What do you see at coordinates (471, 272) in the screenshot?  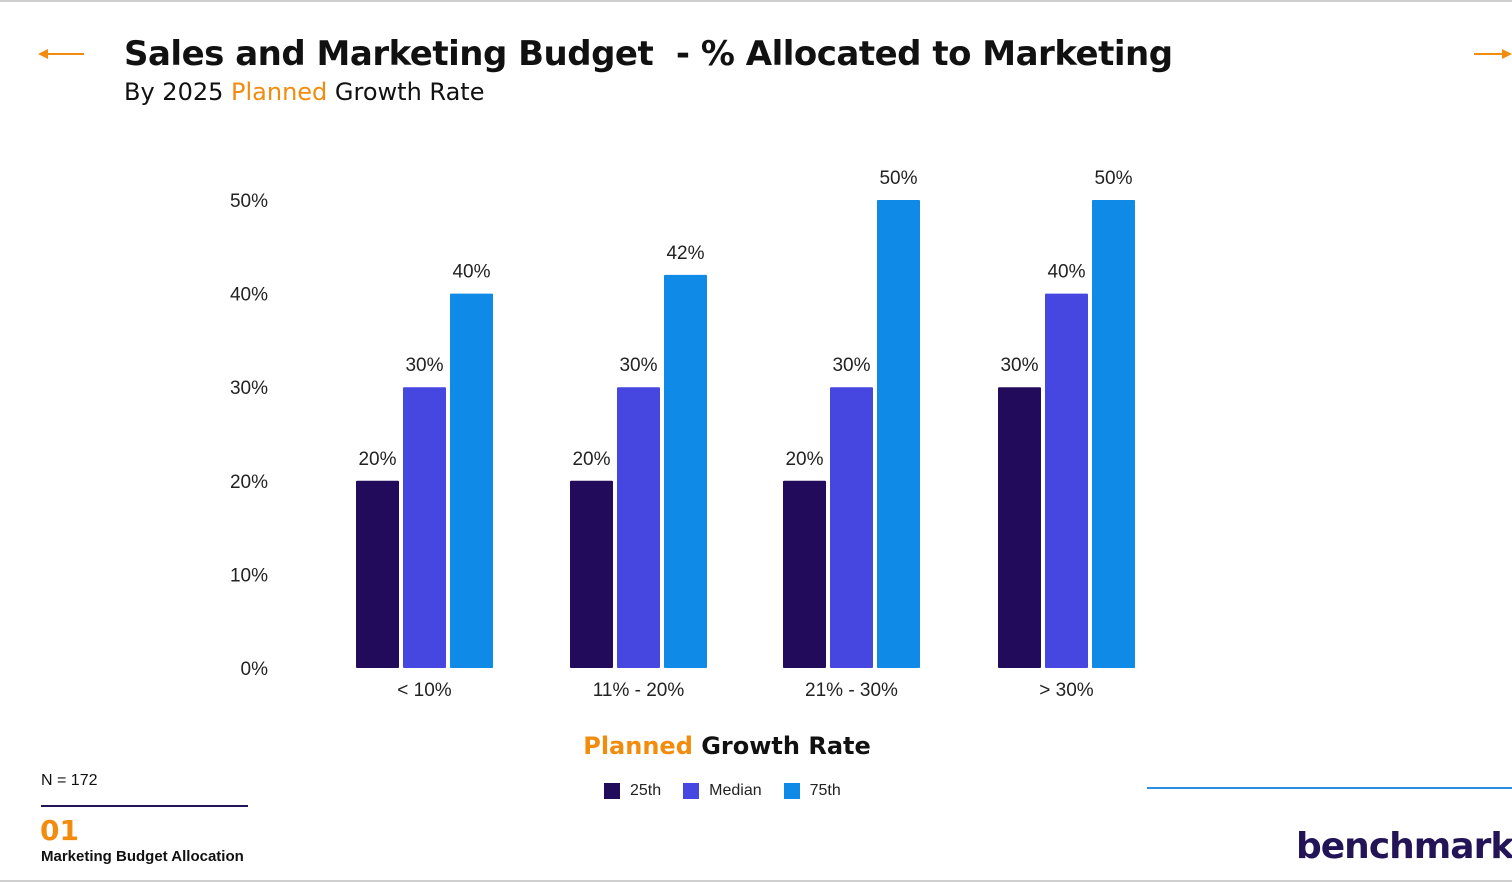 I see `data-label-75th-0: 40%` at bounding box center [471, 272].